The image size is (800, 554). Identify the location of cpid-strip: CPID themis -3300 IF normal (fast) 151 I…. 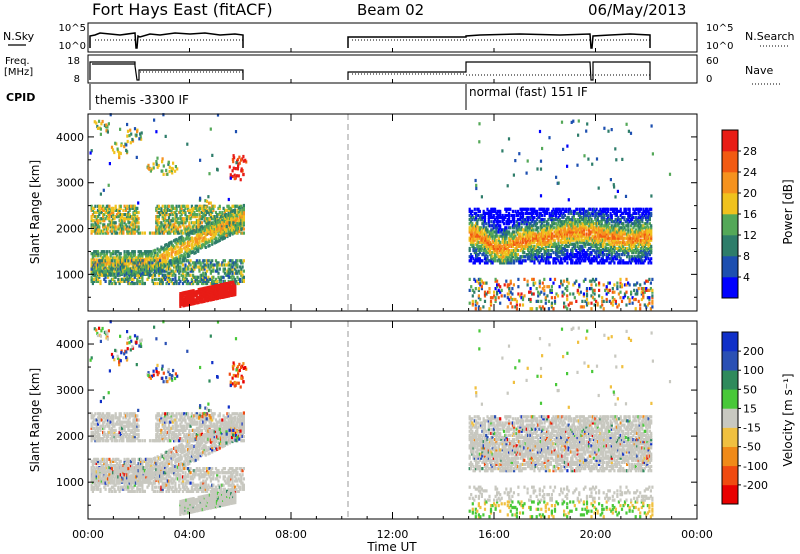
(297, 97).